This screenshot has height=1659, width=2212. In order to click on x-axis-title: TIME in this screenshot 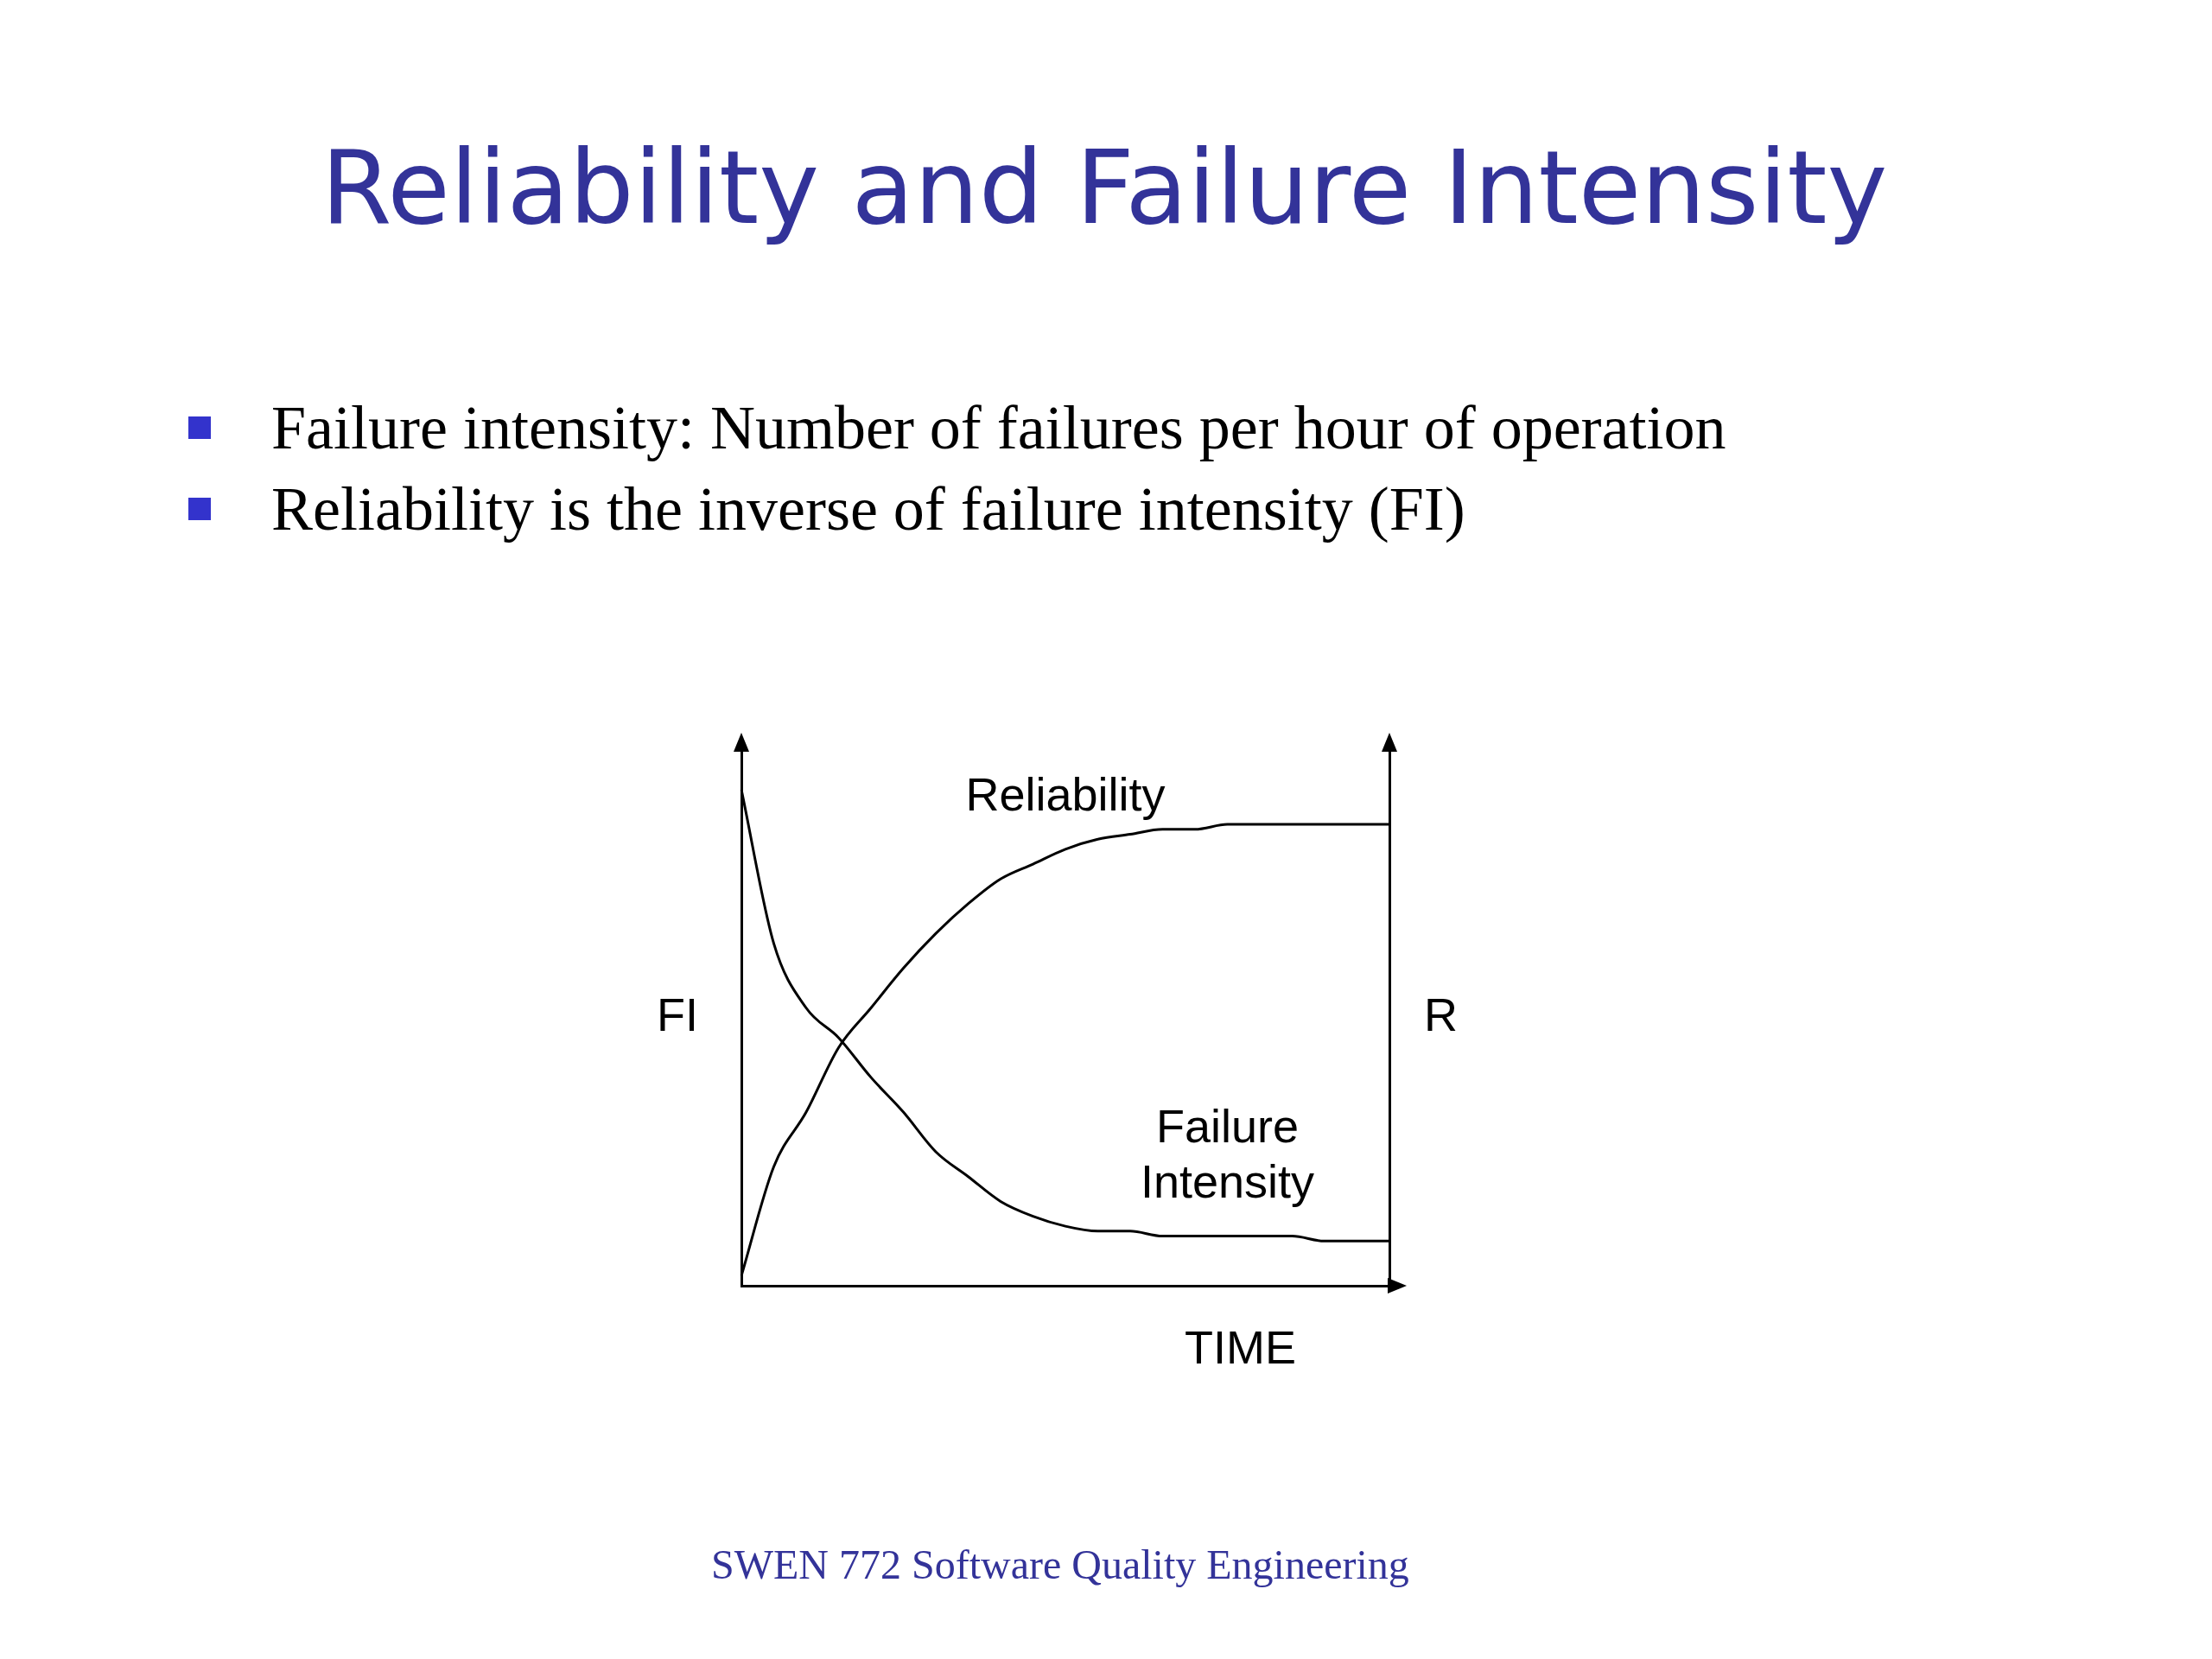, I will do `click(1240, 1346)`.